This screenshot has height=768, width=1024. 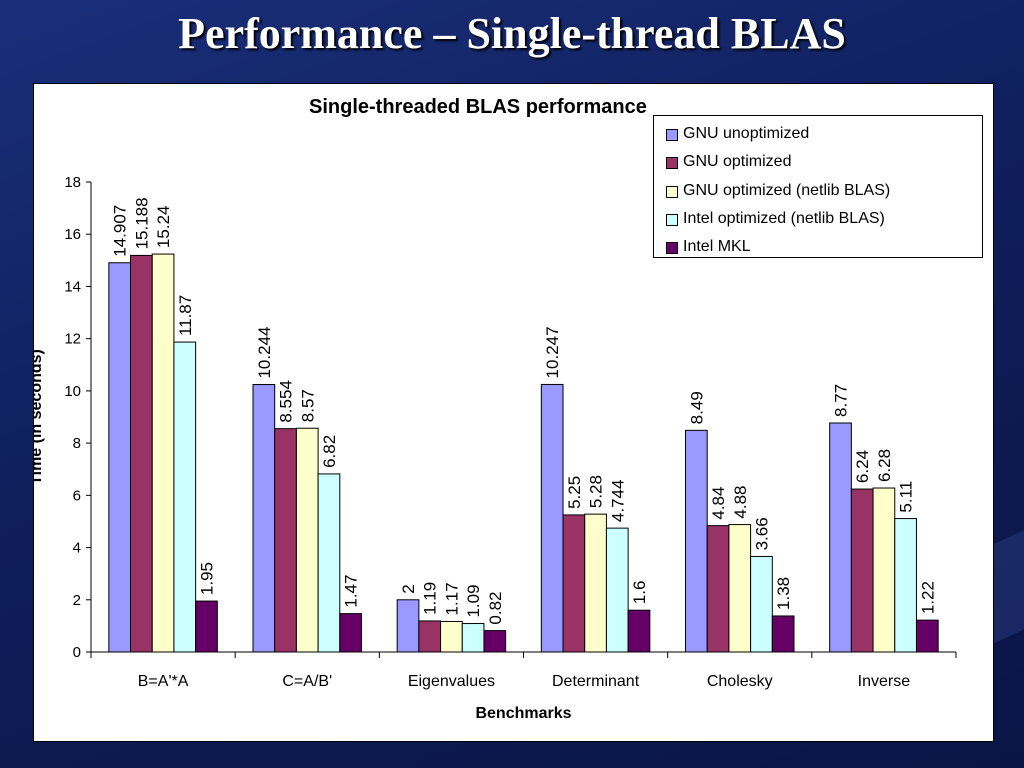 I want to click on data-label: 8.77, so click(x=841, y=400).